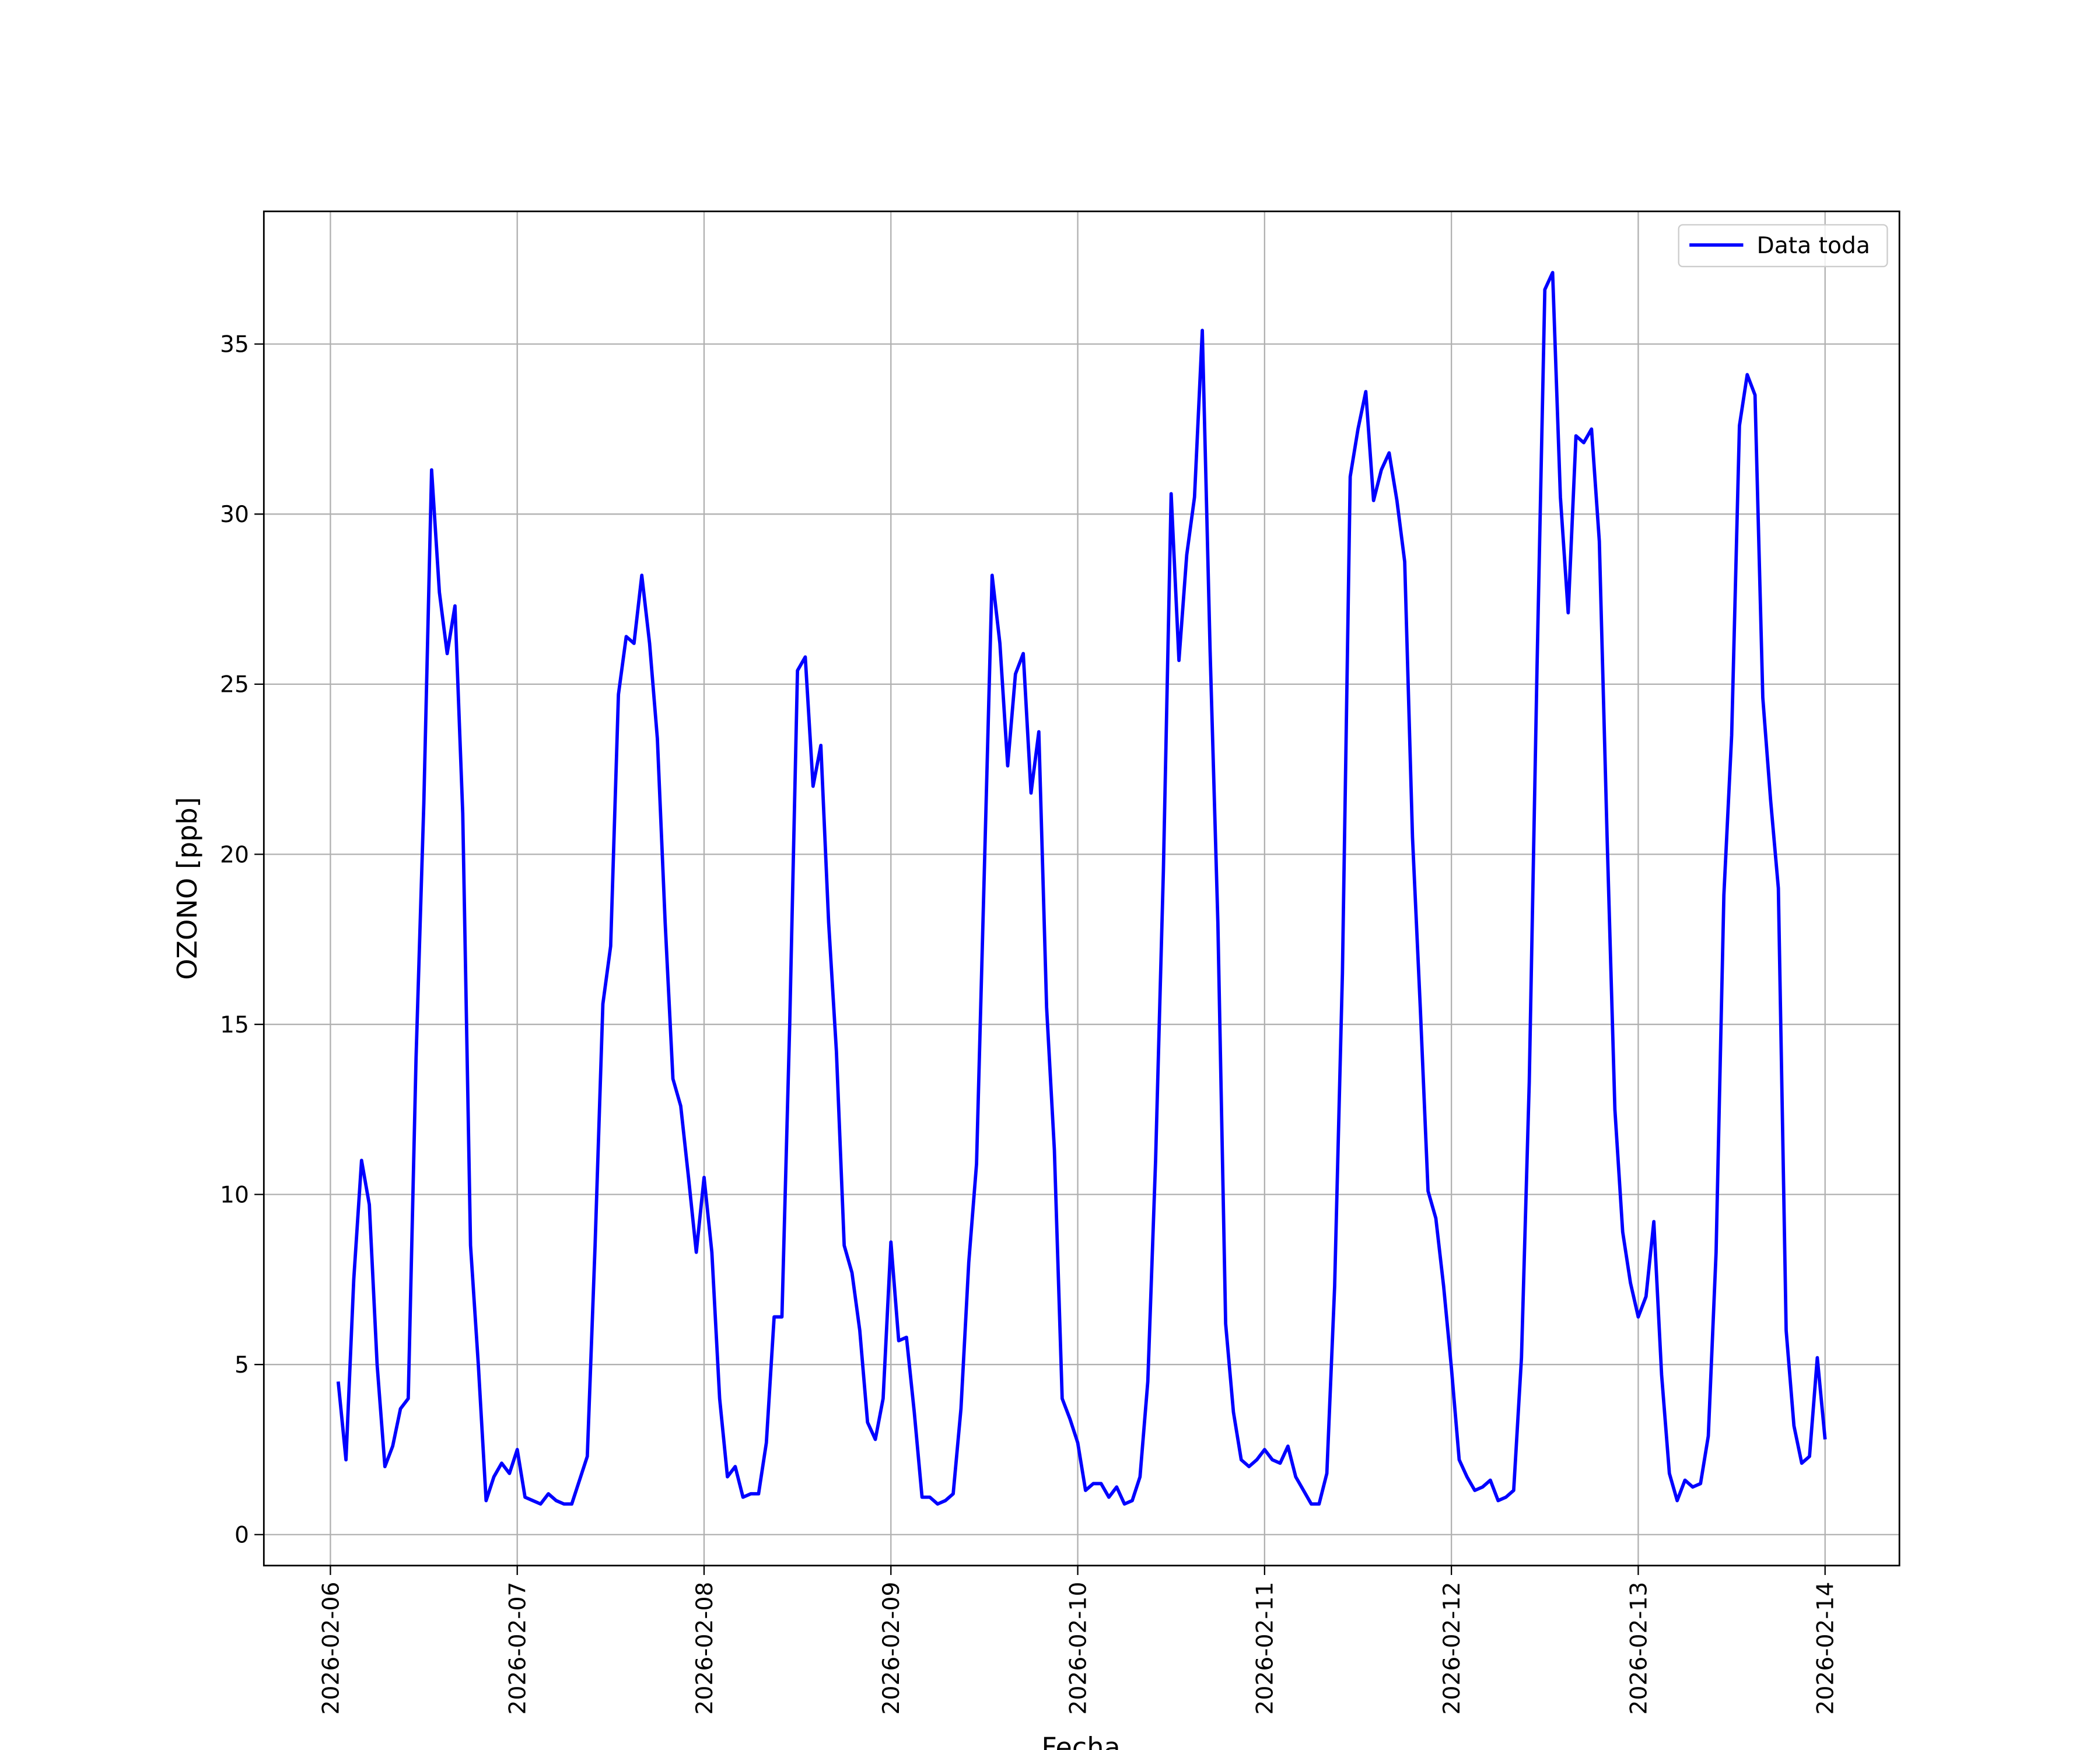 The height and width of the screenshot is (1750, 2100). What do you see at coordinates (1078, 1648) in the screenshot?
I see `x-tick-label: 2026-02-10` at bounding box center [1078, 1648].